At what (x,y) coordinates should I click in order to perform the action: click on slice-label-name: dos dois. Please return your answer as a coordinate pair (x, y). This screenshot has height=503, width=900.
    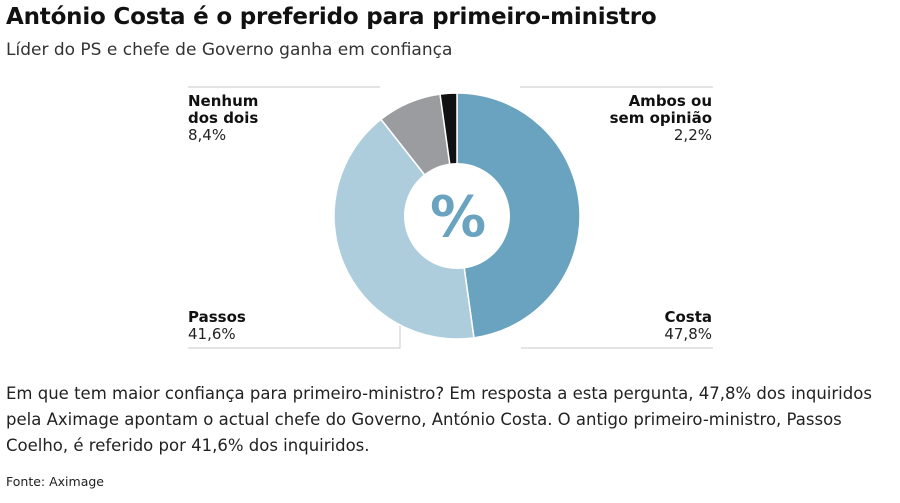
    Looking at the image, I should click on (223, 118).